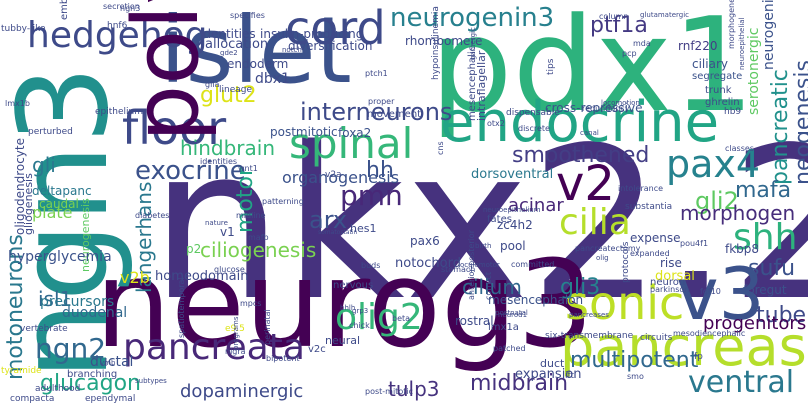 Image resolution: width=808 pixels, height=404 pixels. Describe the element at coordinates (765, 237) in the screenshot. I see `word-shh: shh` at that location.